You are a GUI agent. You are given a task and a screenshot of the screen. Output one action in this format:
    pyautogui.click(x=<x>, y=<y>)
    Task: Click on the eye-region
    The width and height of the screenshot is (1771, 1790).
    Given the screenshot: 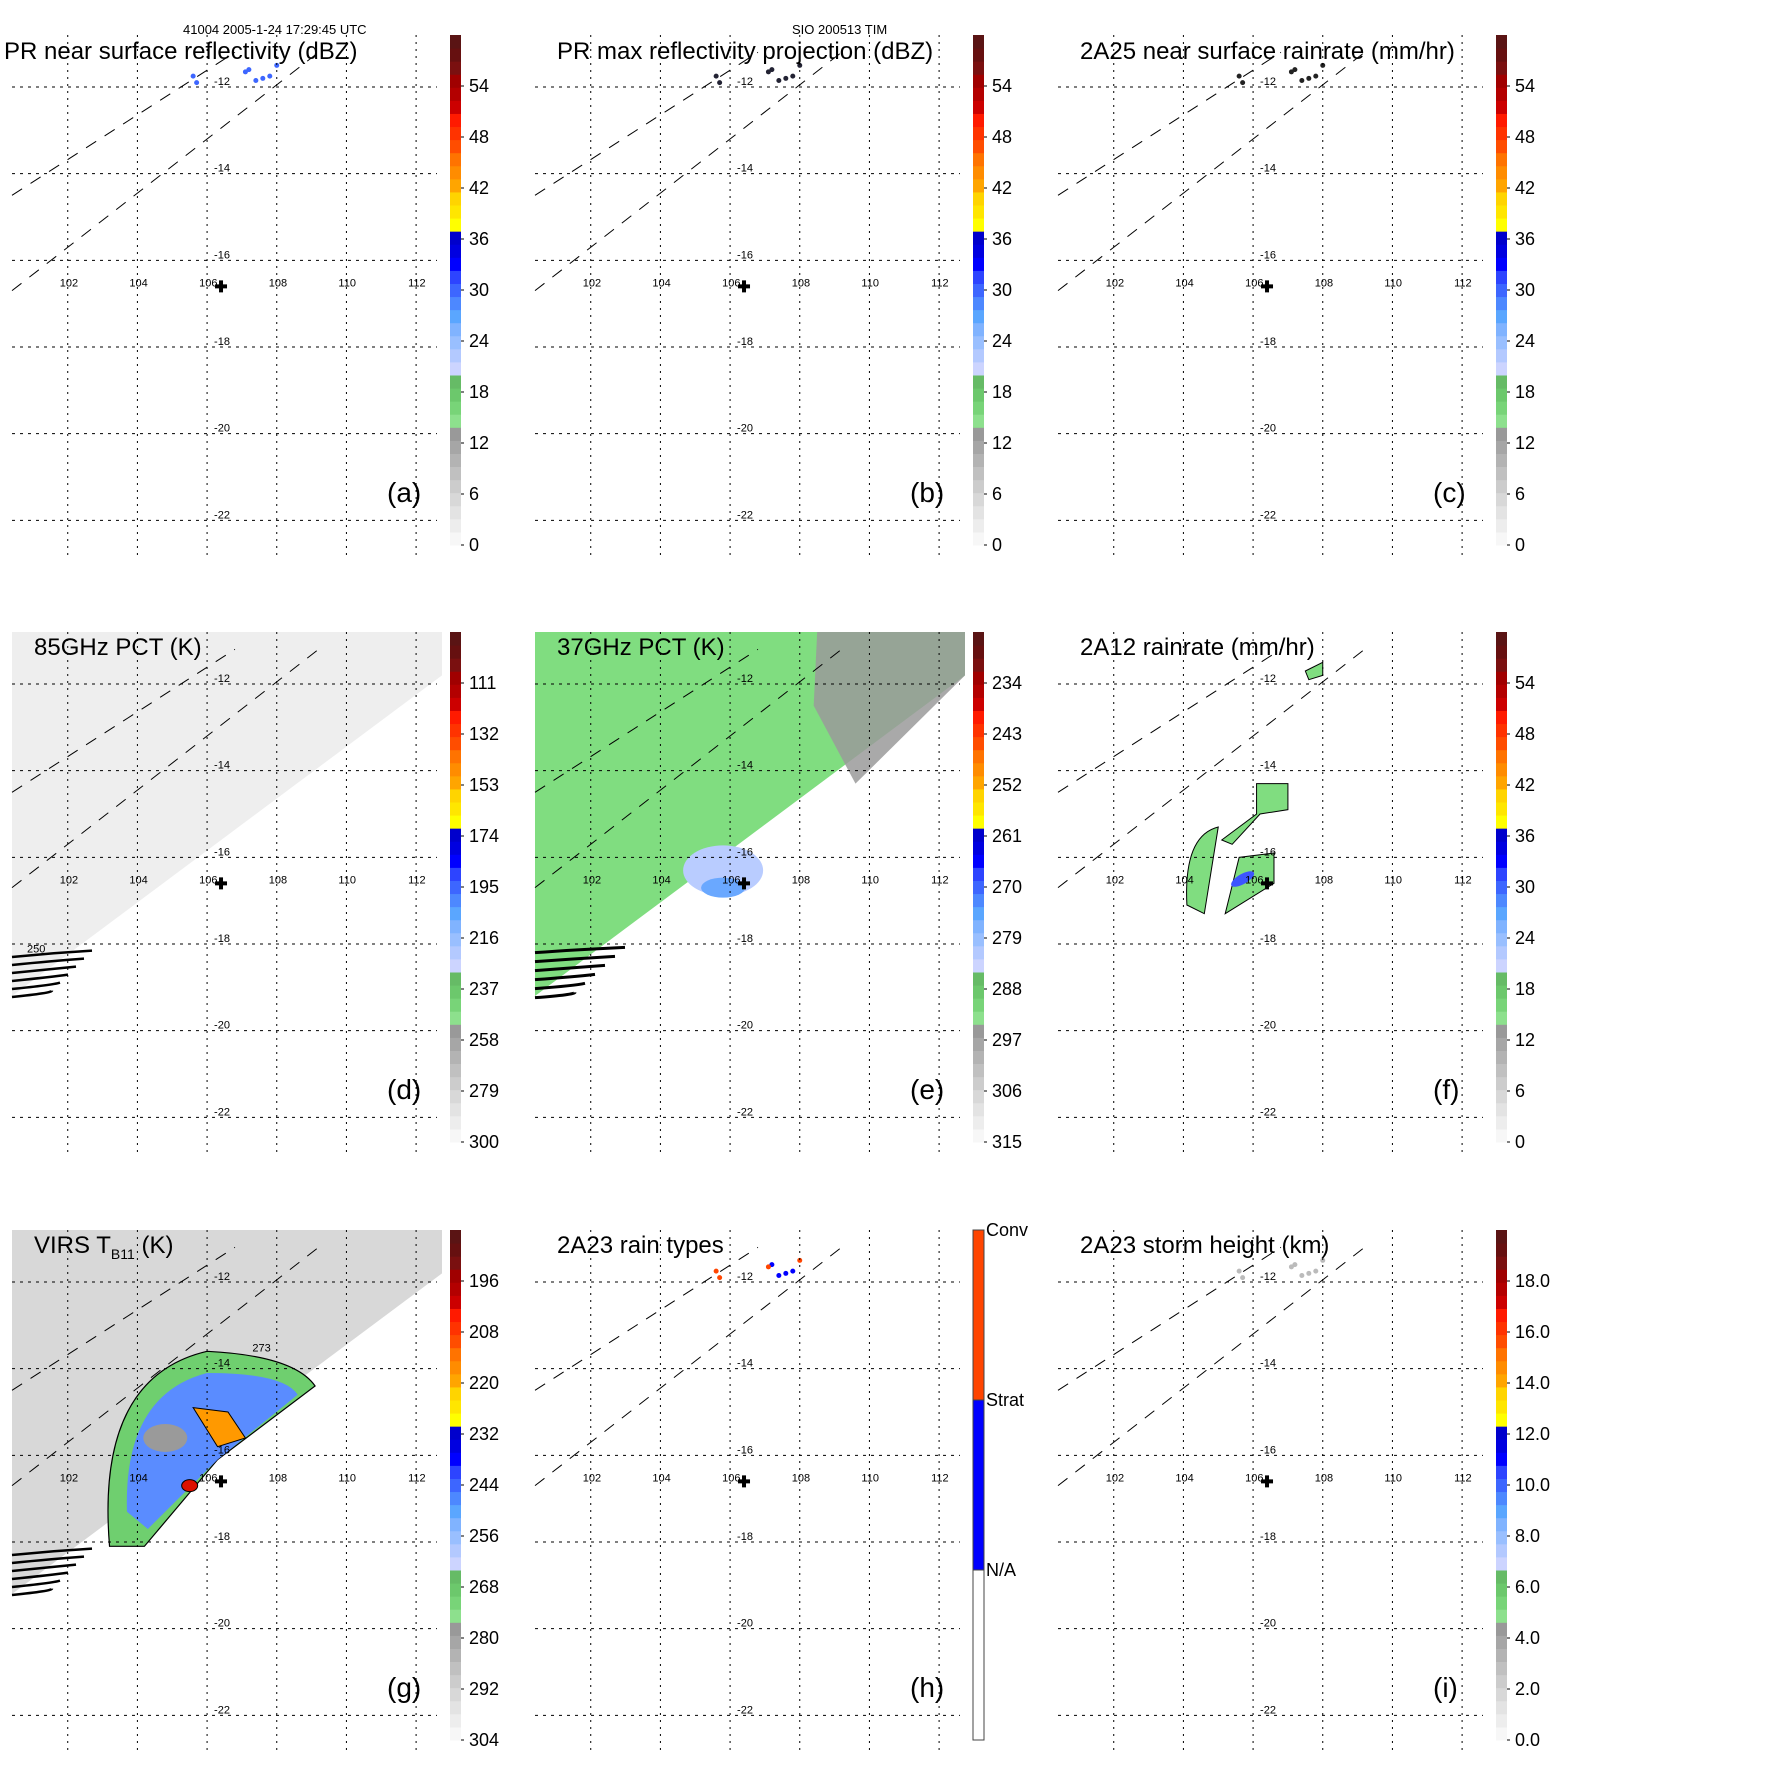 What is the action you would take?
    pyautogui.click(x=165, y=1438)
    